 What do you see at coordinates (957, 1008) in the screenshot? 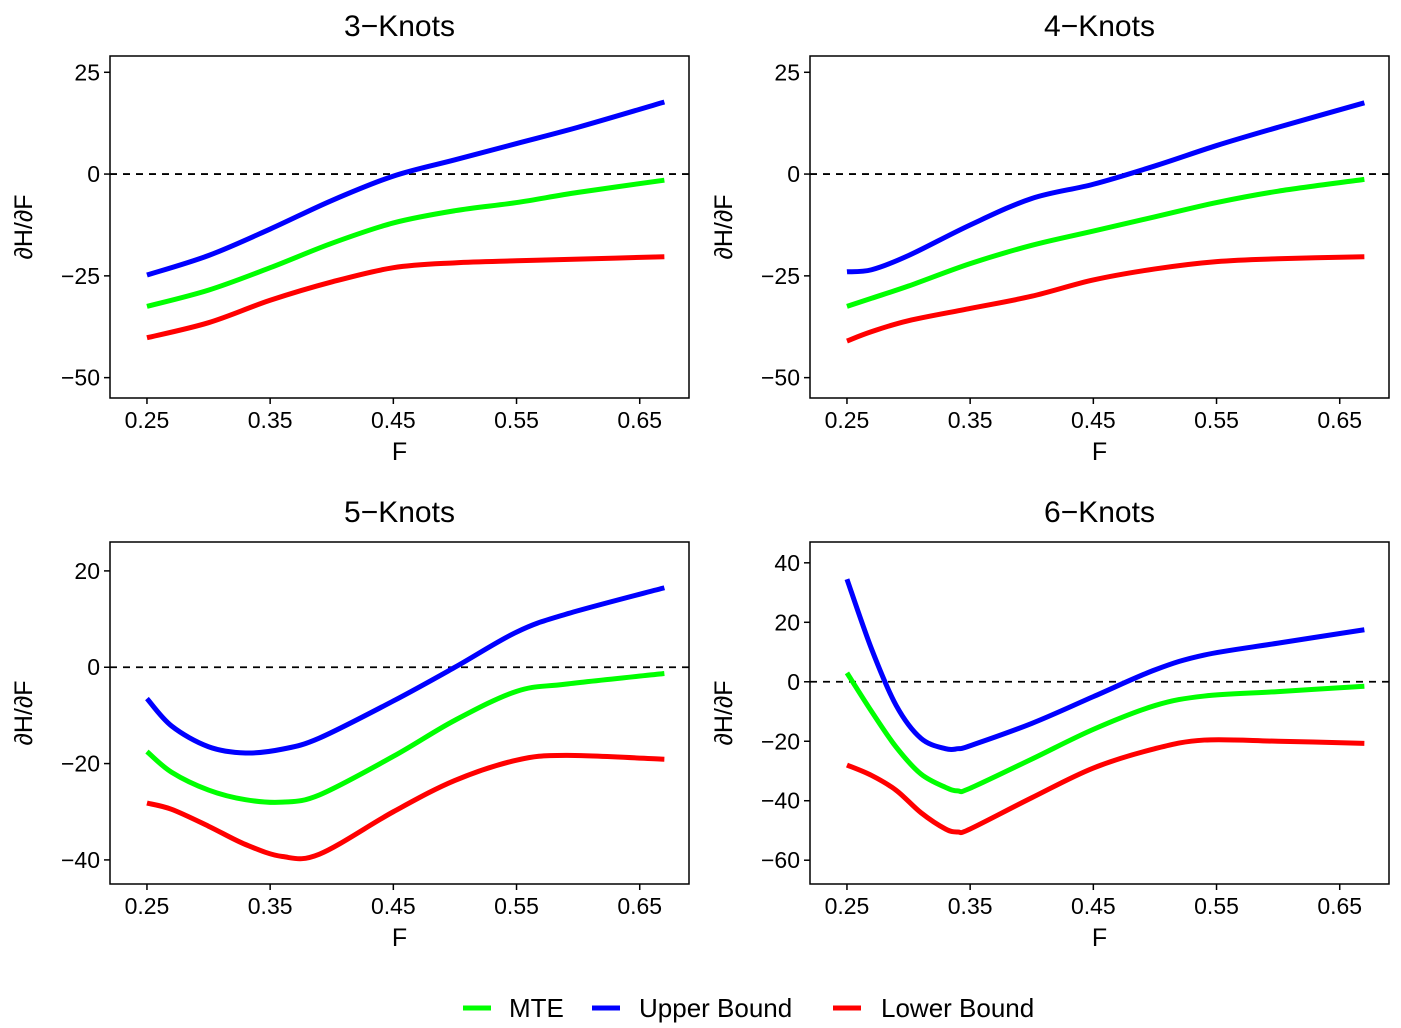
I see `legend-label-lower-bound: Lower Bound` at bounding box center [957, 1008].